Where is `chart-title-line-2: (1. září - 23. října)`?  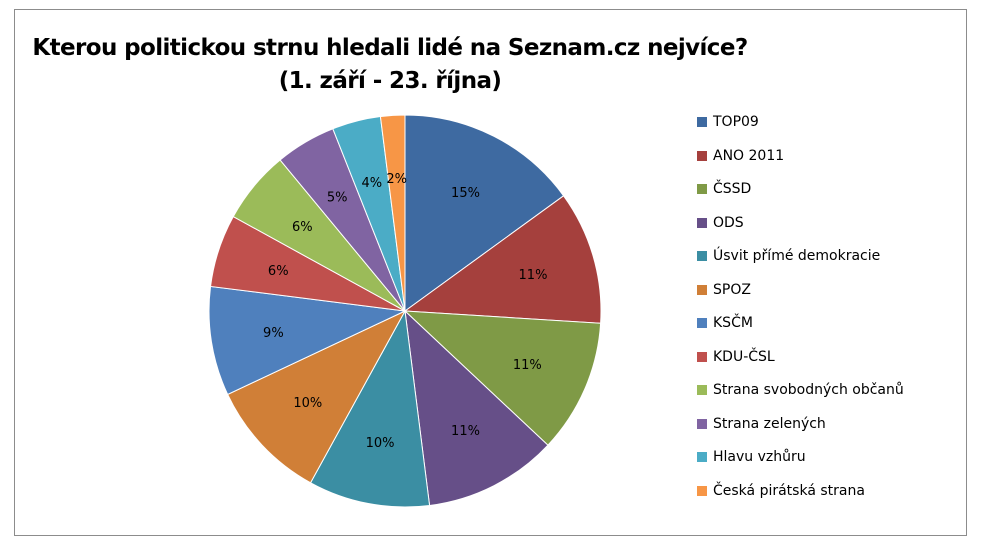 chart-title-line-2: (1. září - 23. října) is located at coordinates (390, 81).